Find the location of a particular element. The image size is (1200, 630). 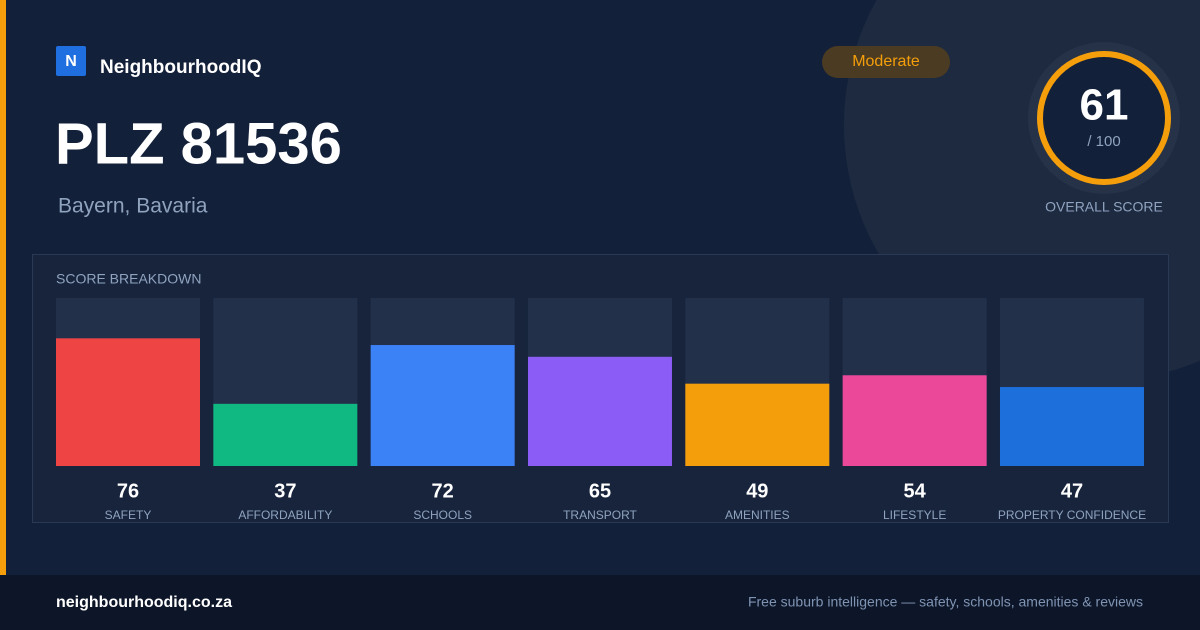

logo-box is located at coordinates (71, 61).